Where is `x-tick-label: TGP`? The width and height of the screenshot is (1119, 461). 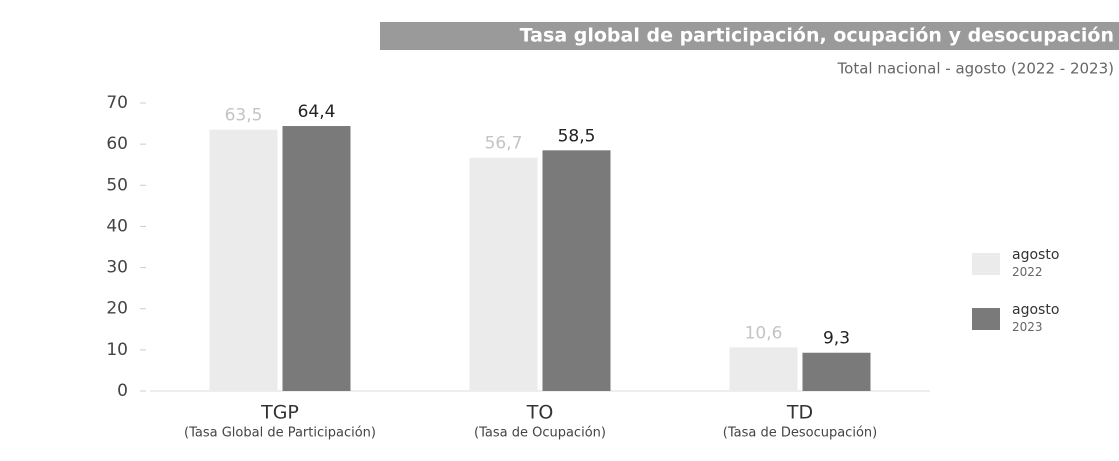
x-tick-label: TGP is located at coordinates (279, 413).